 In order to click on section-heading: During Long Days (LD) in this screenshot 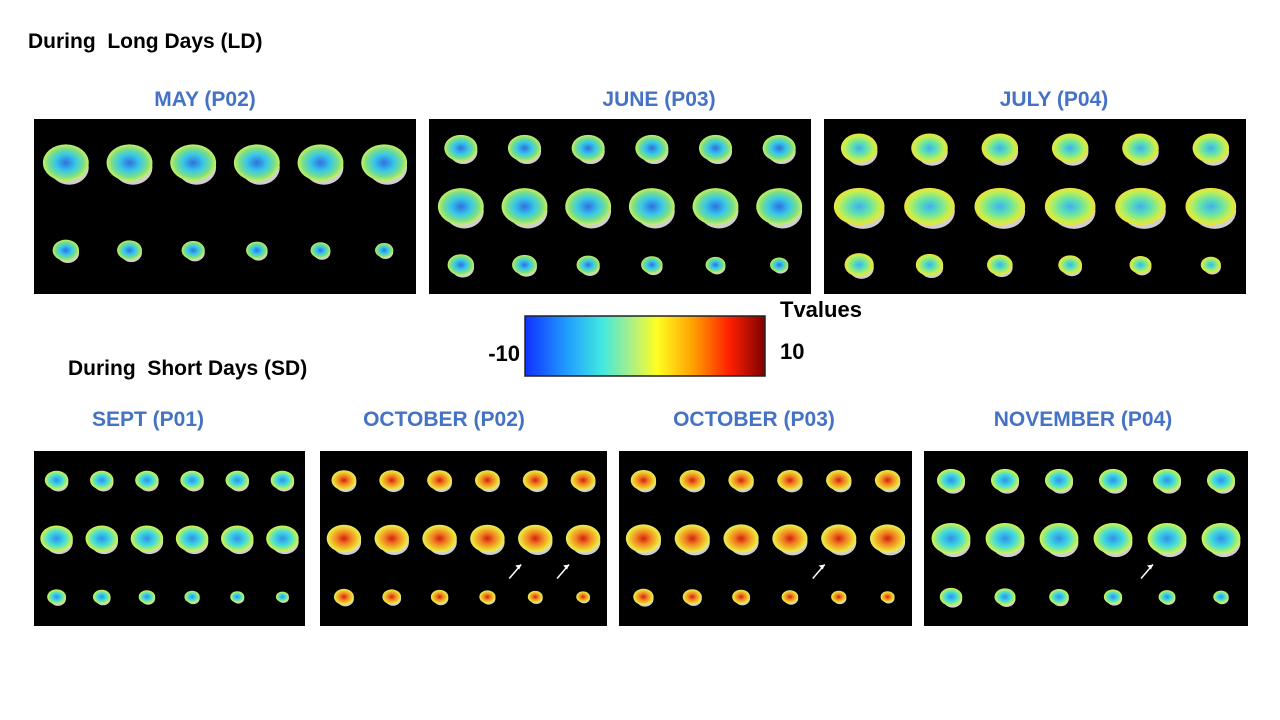, I will do `click(145, 41)`.